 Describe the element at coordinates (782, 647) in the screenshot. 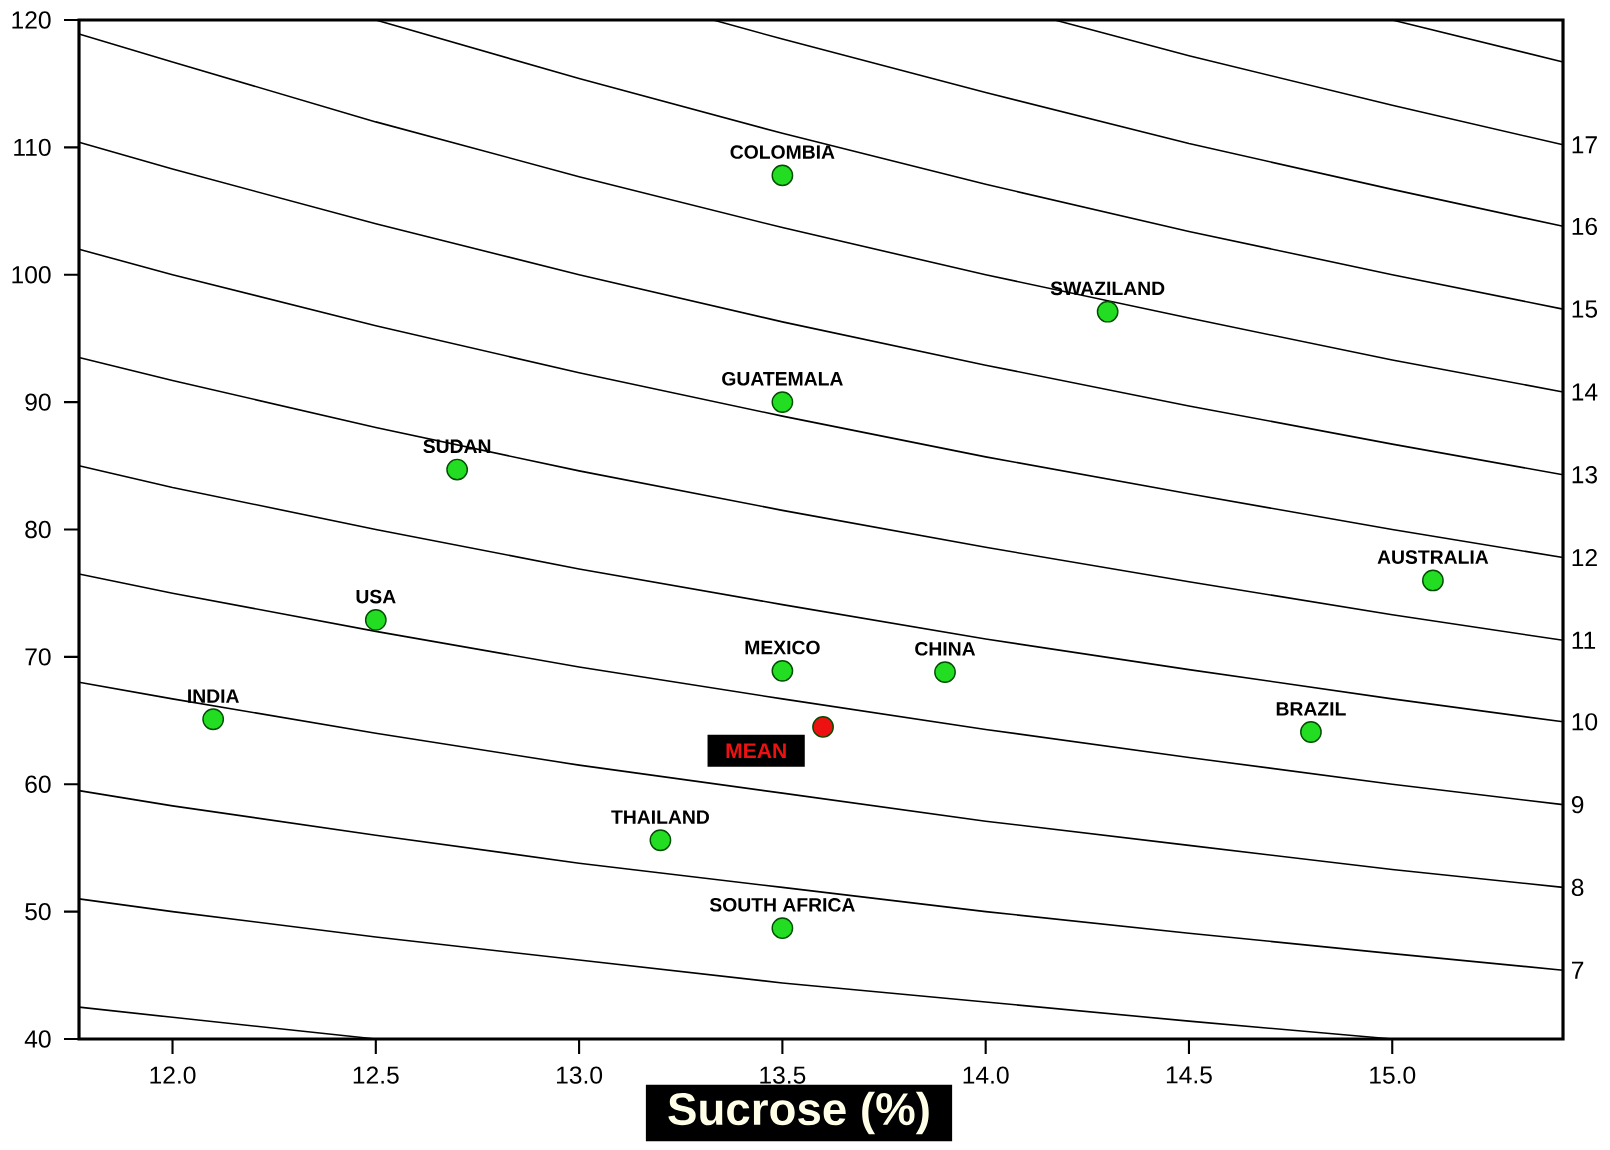

I see `annotation: MEXICO` at that location.